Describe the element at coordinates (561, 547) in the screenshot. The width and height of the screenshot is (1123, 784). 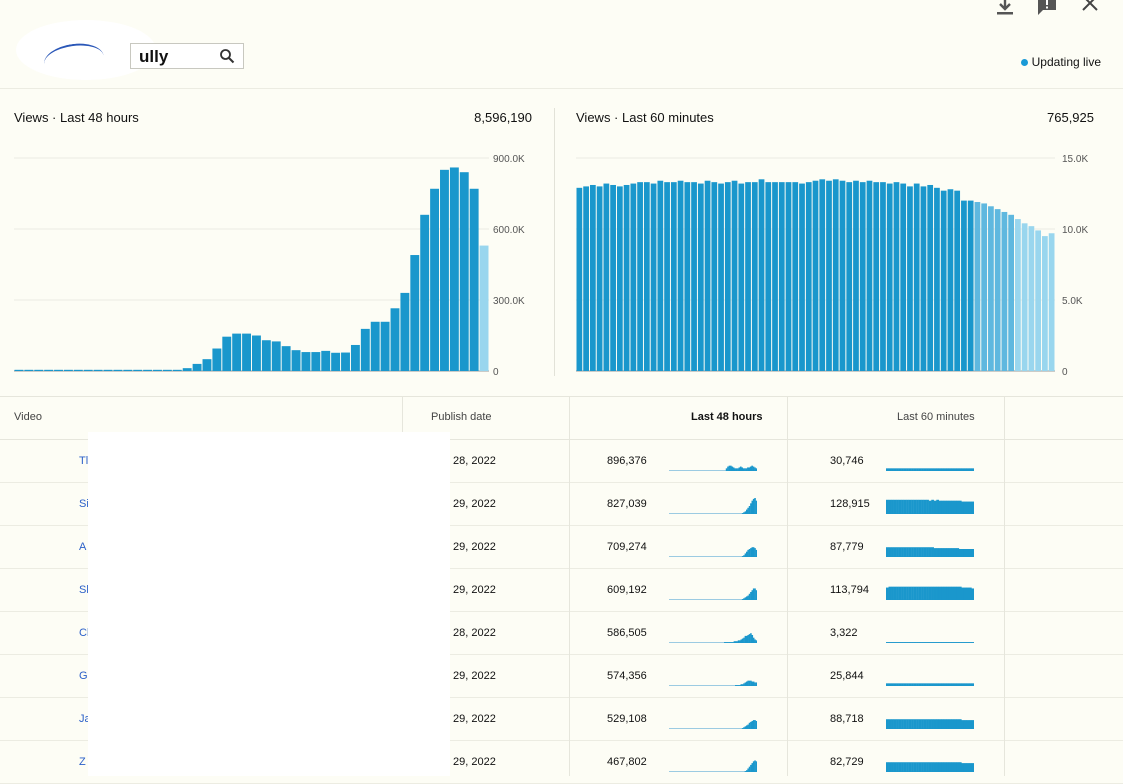
I see `table-row: A 29, 2022 709,274 87,779` at that location.